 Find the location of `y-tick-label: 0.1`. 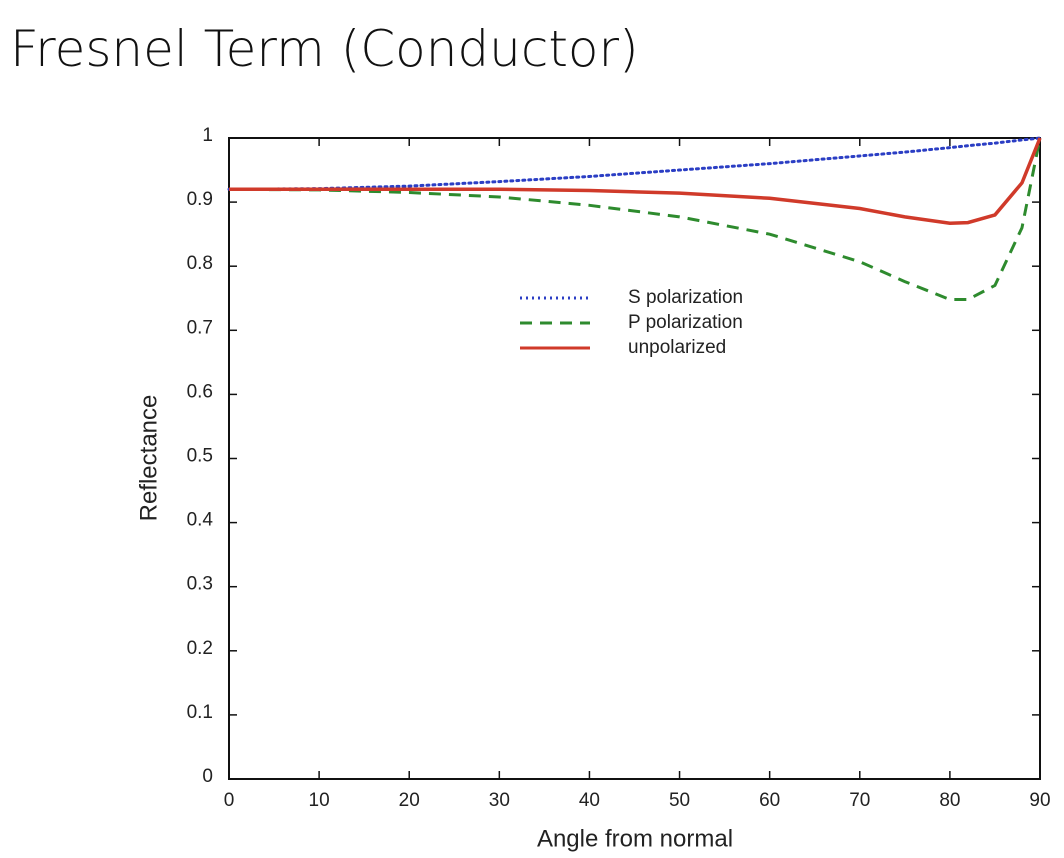

y-tick-label: 0.1 is located at coordinates (200, 712).